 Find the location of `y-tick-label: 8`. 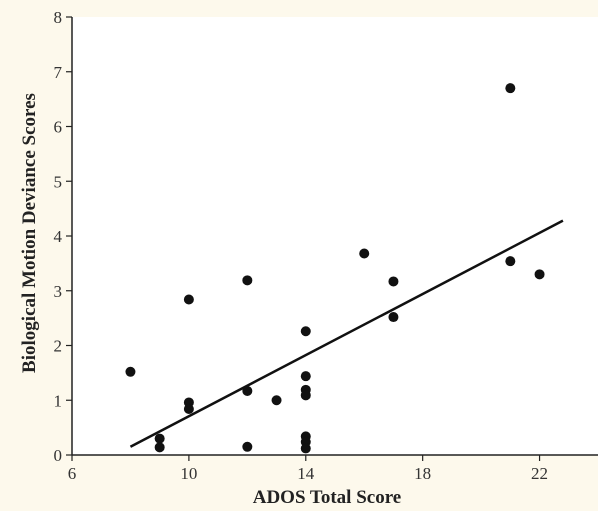

y-tick-label: 8 is located at coordinates (58, 17).